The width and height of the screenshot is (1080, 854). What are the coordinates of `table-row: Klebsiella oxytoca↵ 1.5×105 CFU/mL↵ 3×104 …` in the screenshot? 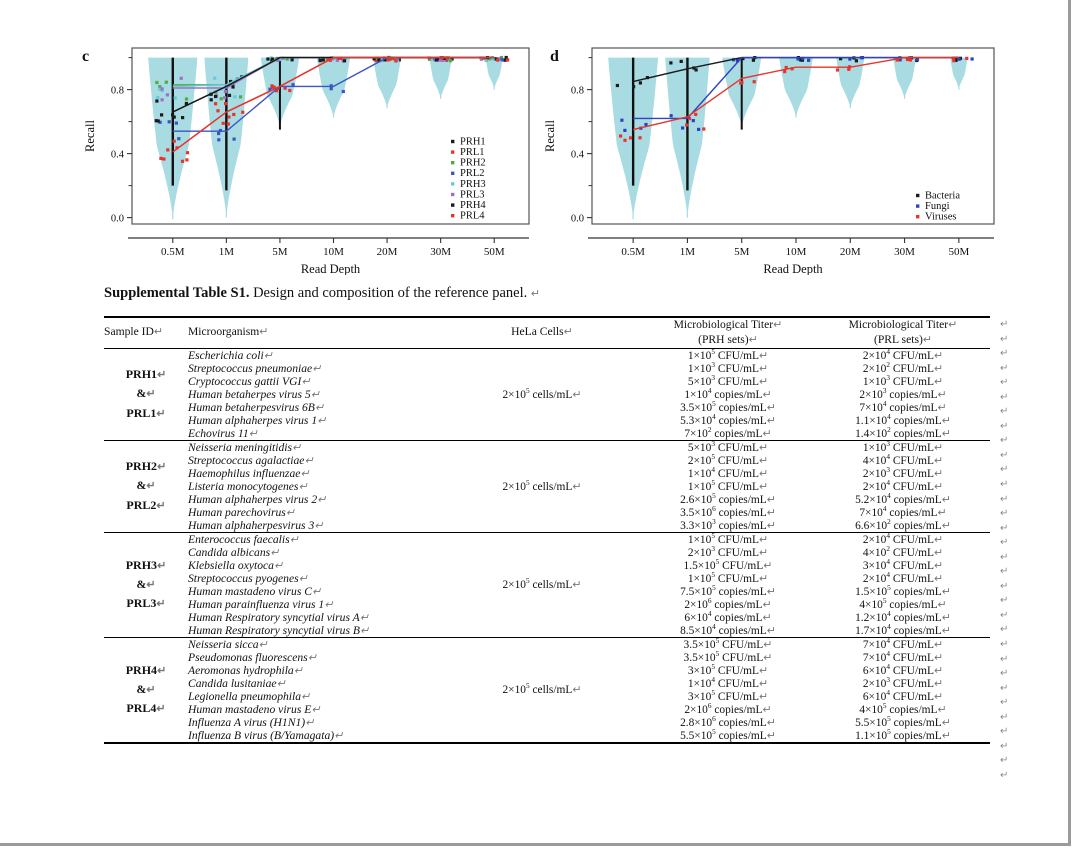 It's located at (547, 564).